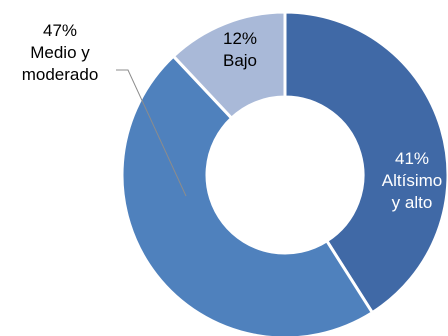  Describe the element at coordinates (240, 49) in the screenshot. I see `data-label-bajo: 12% Bajo` at that location.